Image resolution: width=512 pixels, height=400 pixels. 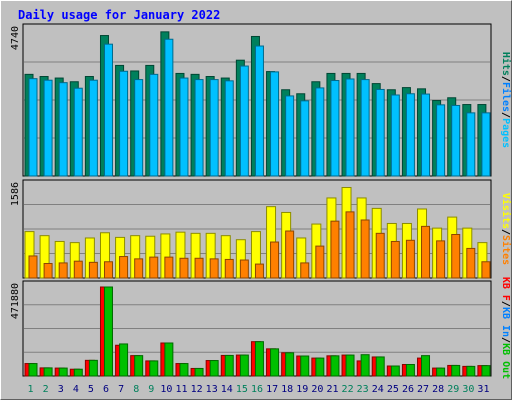 What do you see at coordinates (119, 15) in the screenshot?
I see `chart-title: Daily usage for January 2022` at bounding box center [119, 15].